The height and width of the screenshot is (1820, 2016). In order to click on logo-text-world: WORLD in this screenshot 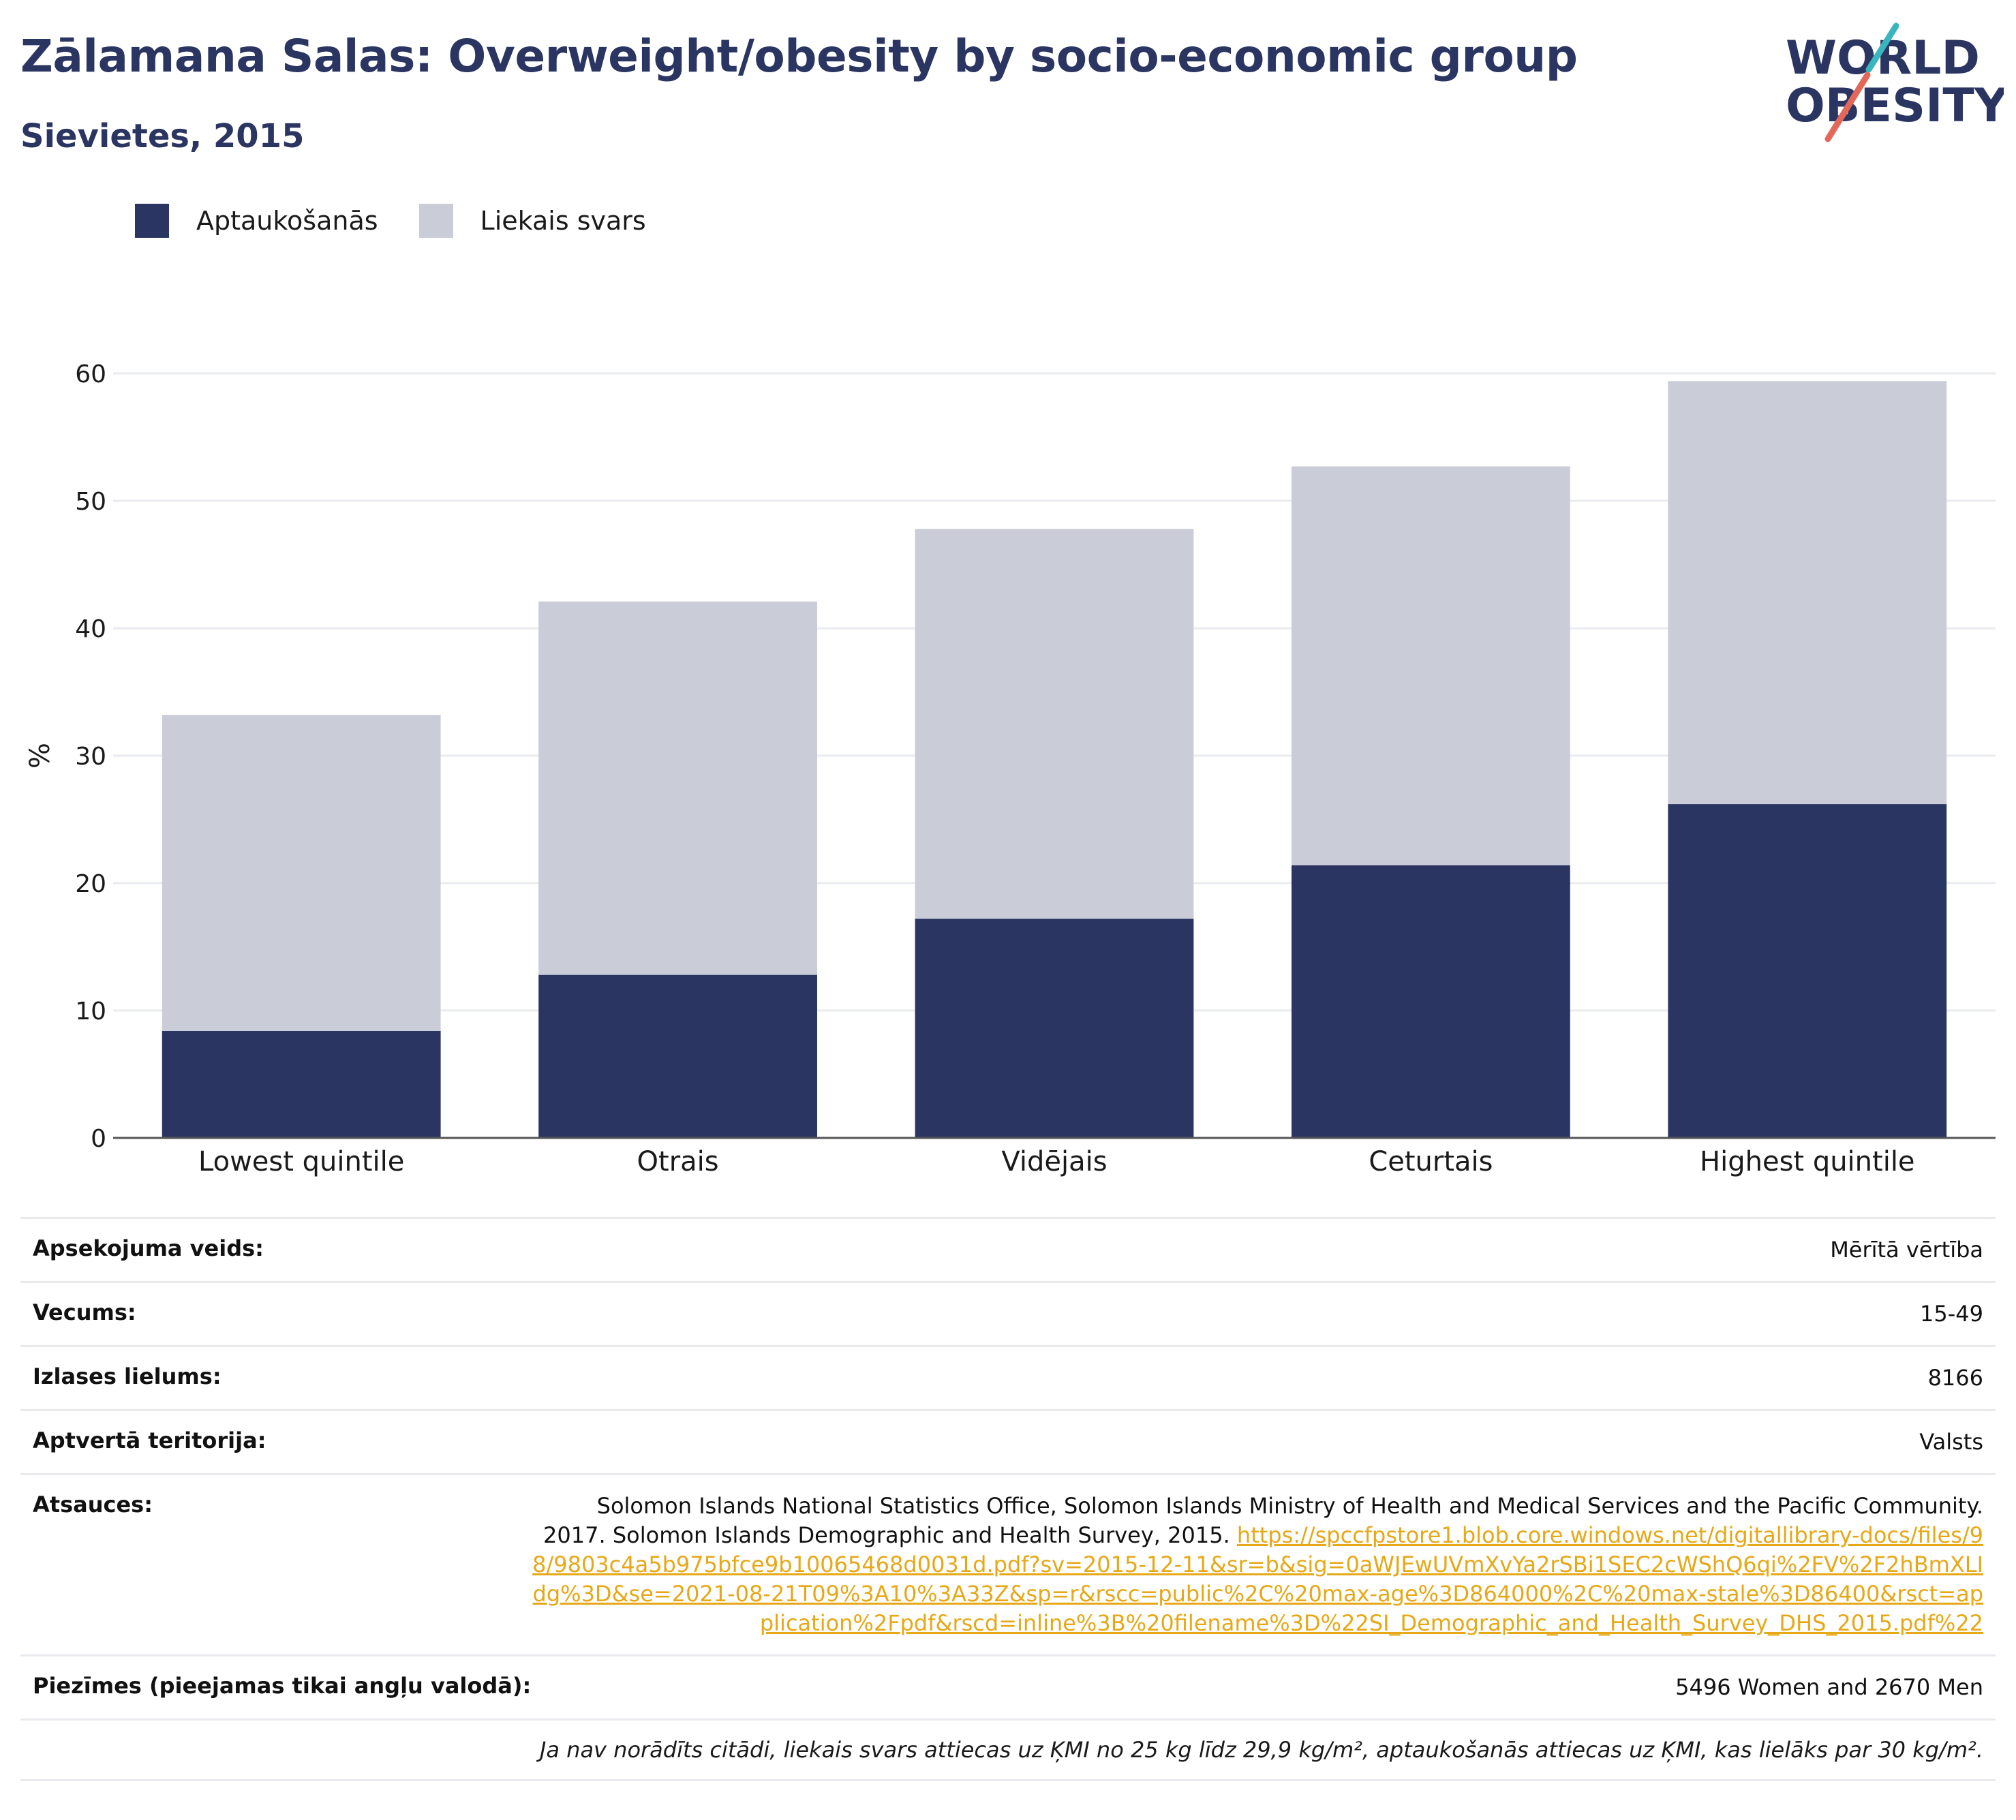, I will do `click(1883, 58)`.